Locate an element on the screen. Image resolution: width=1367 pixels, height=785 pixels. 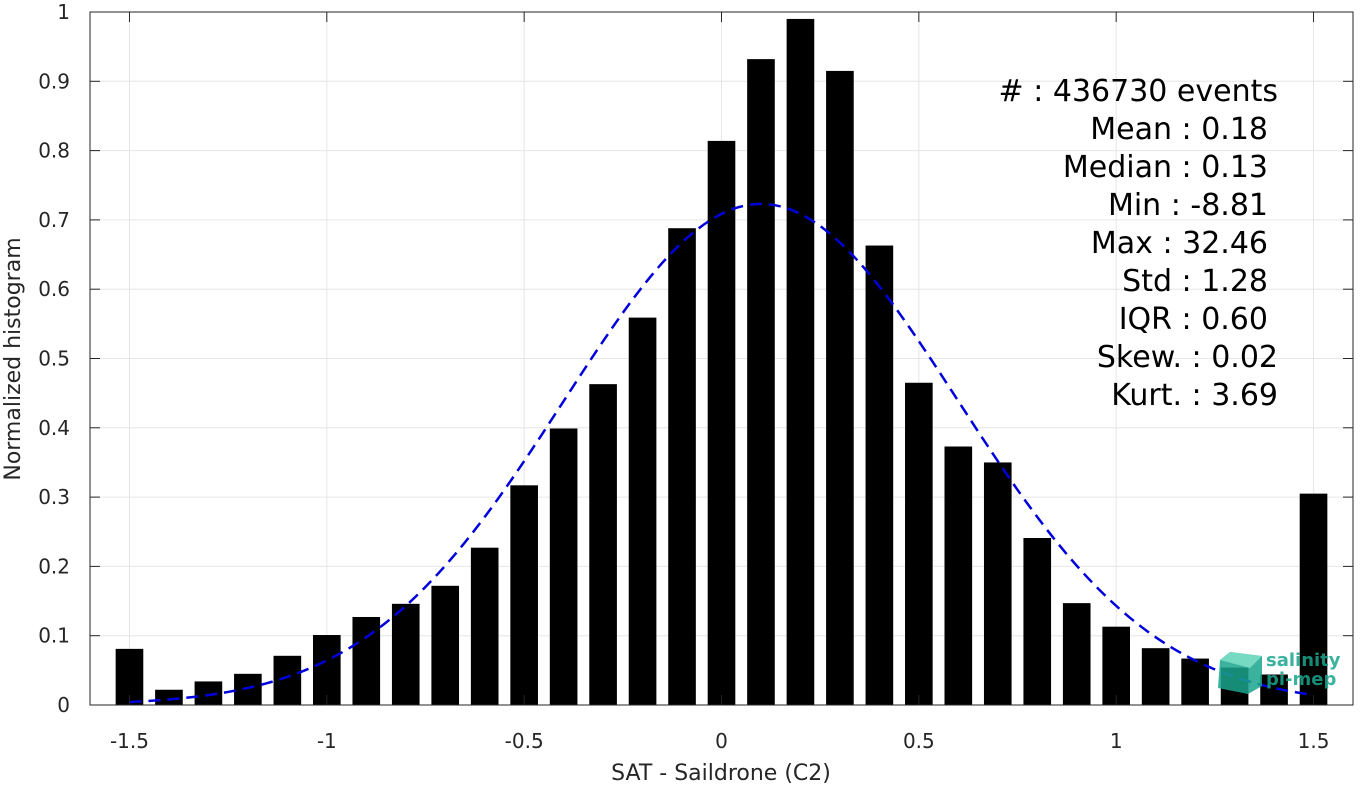
y-tick-label: 0.3 is located at coordinates (54, 497).